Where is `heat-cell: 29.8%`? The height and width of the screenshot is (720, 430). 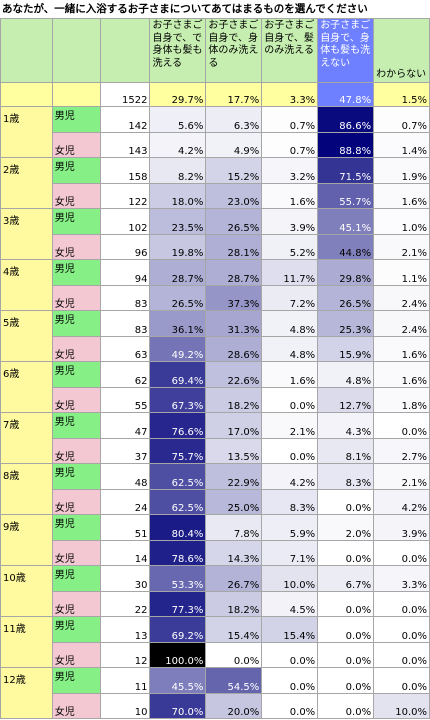
heat-cell: 29.8% is located at coordinates (346, 272).